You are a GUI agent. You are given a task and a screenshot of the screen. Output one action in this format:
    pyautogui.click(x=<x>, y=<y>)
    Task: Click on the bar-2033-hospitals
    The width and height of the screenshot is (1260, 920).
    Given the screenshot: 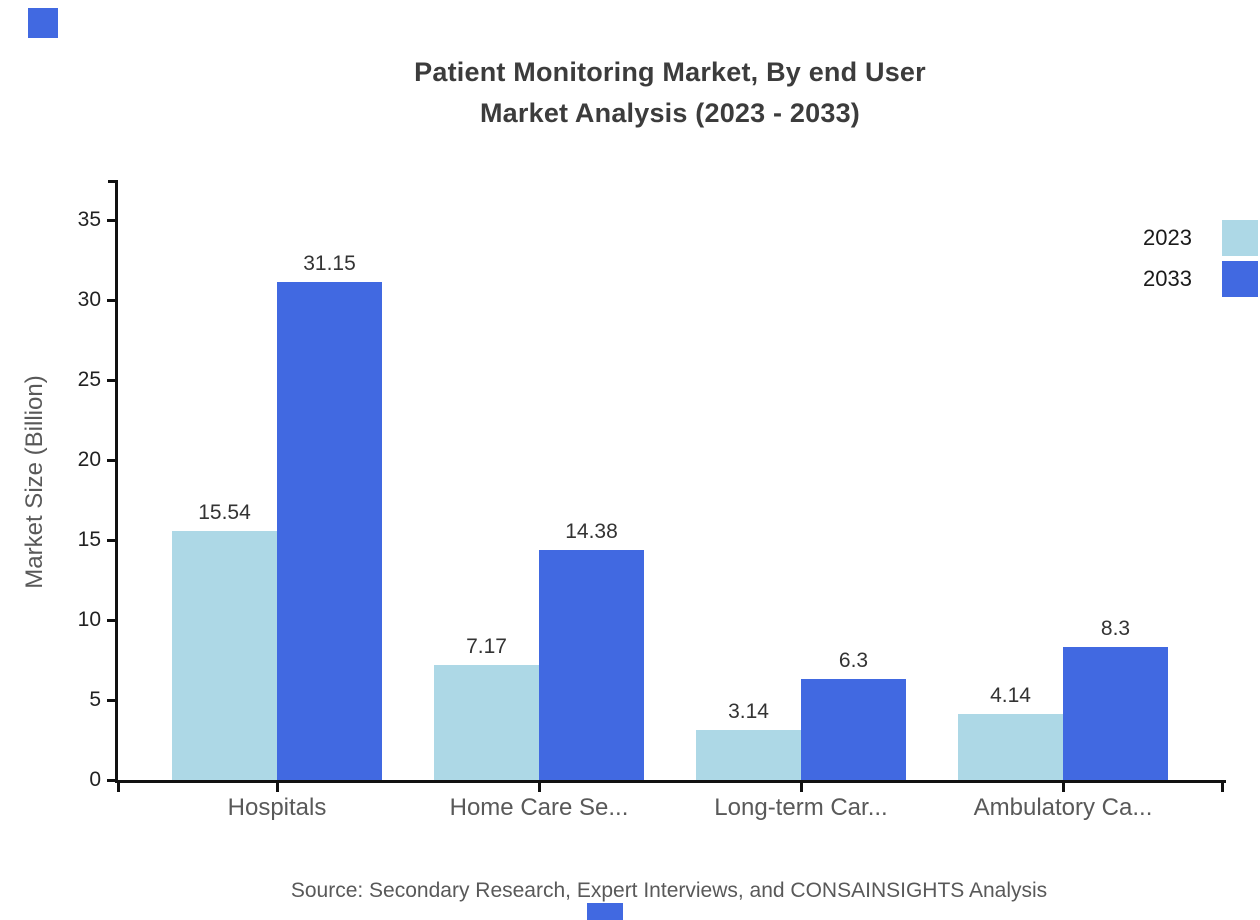 What is the action you would take?
    pyautogui.click(x=329, y=531)
    